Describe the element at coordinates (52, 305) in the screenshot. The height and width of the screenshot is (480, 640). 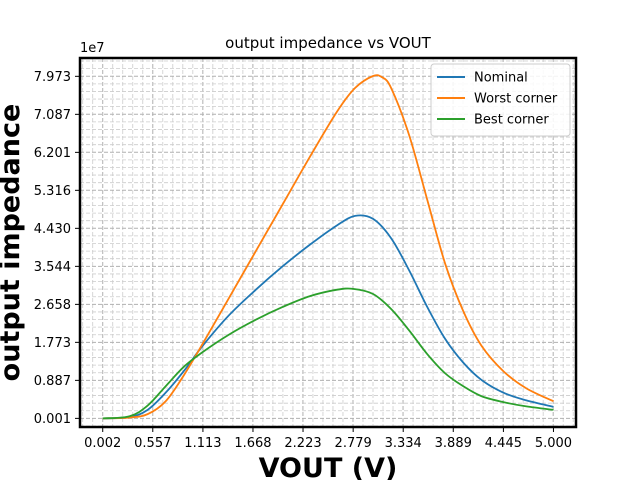
I see `y-tick-label: 2.658` at that location.